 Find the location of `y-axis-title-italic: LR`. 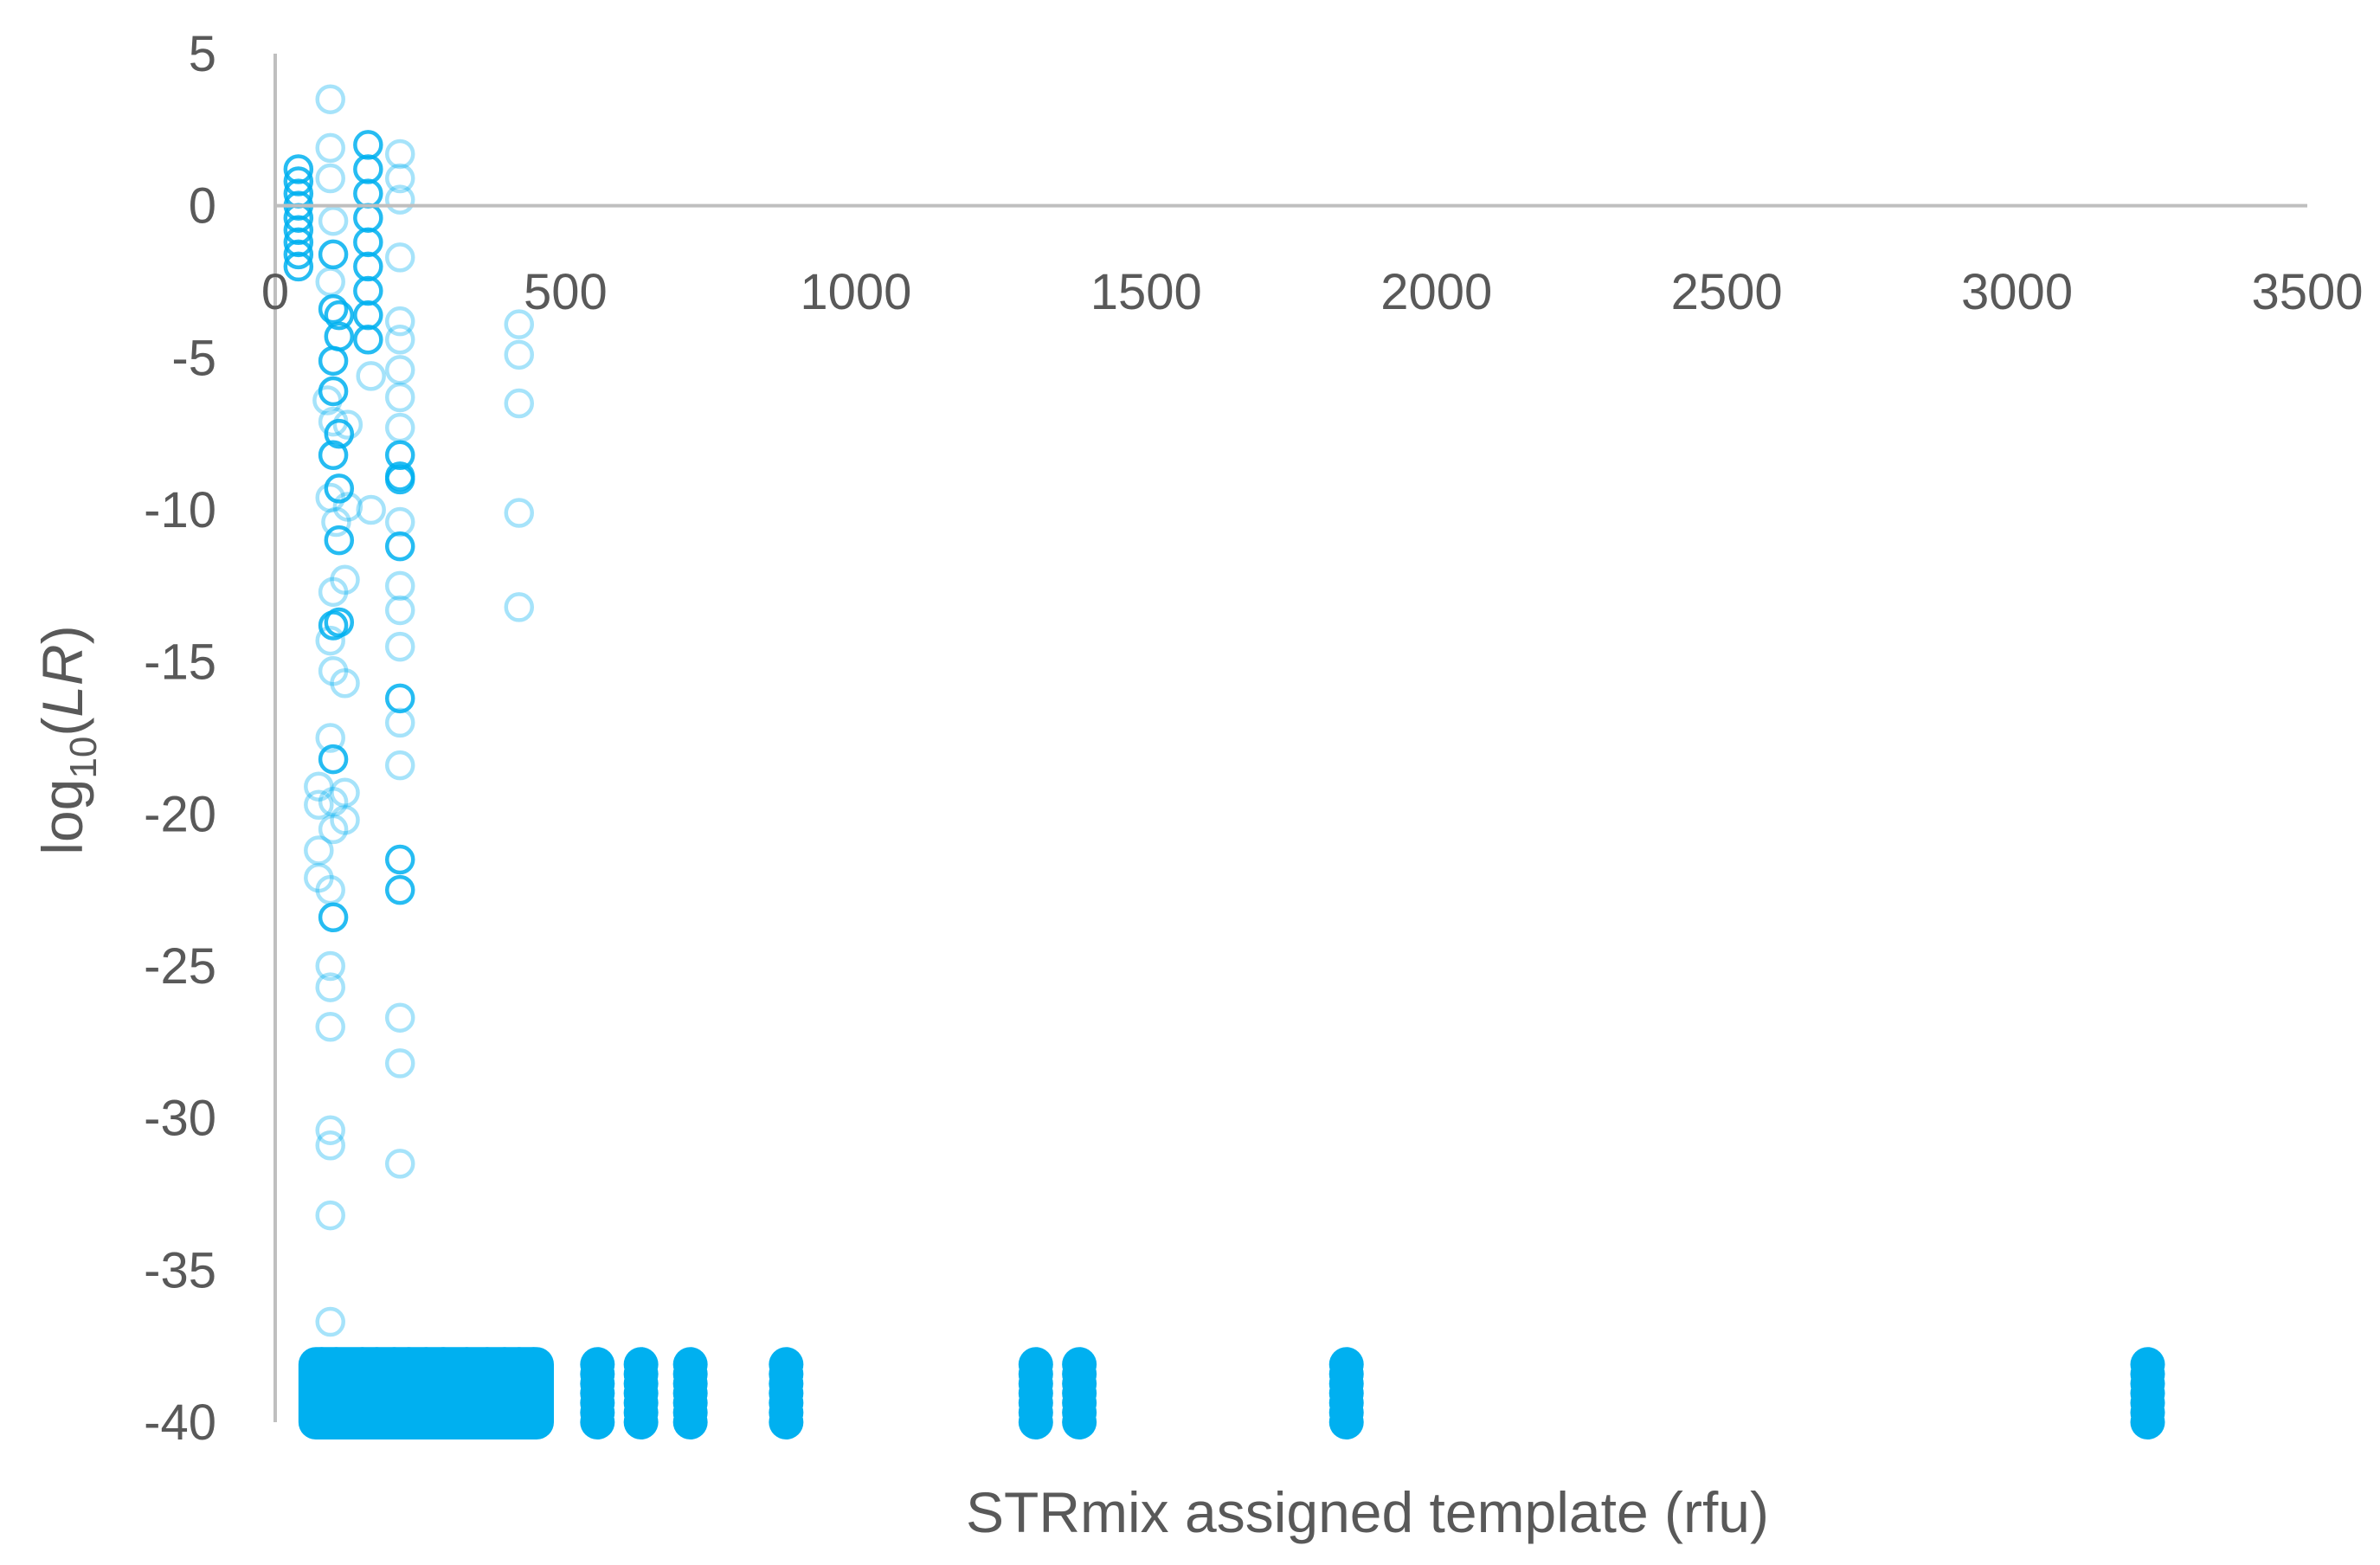

y-axis-title-italic: LR is located at coordinates (62, 680).